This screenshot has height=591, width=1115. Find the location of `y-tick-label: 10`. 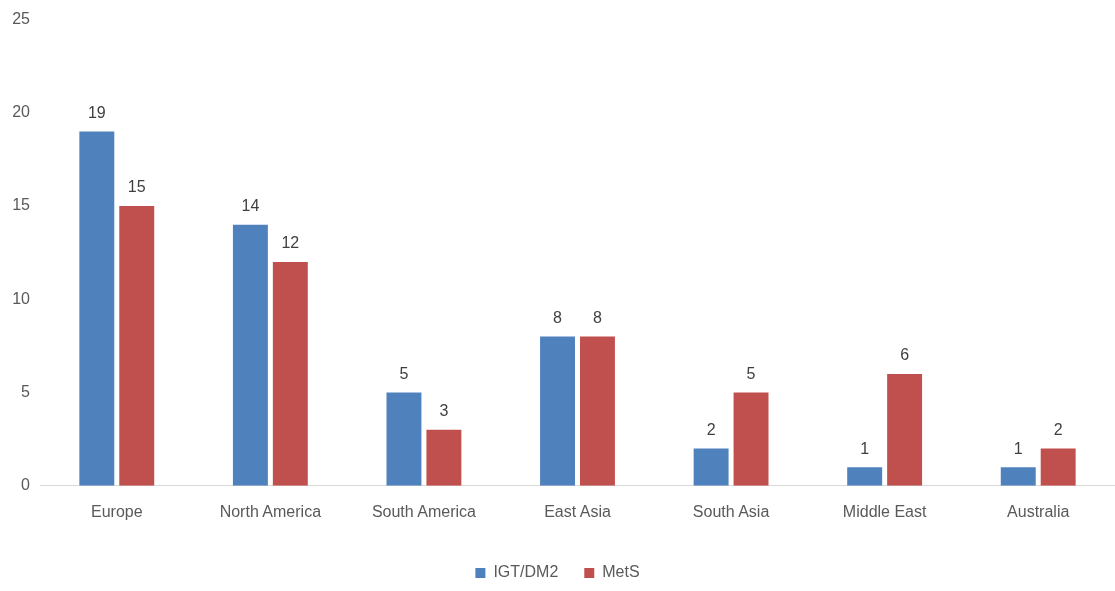

y-tick-label: 10 is located at coordinates (21, 298).